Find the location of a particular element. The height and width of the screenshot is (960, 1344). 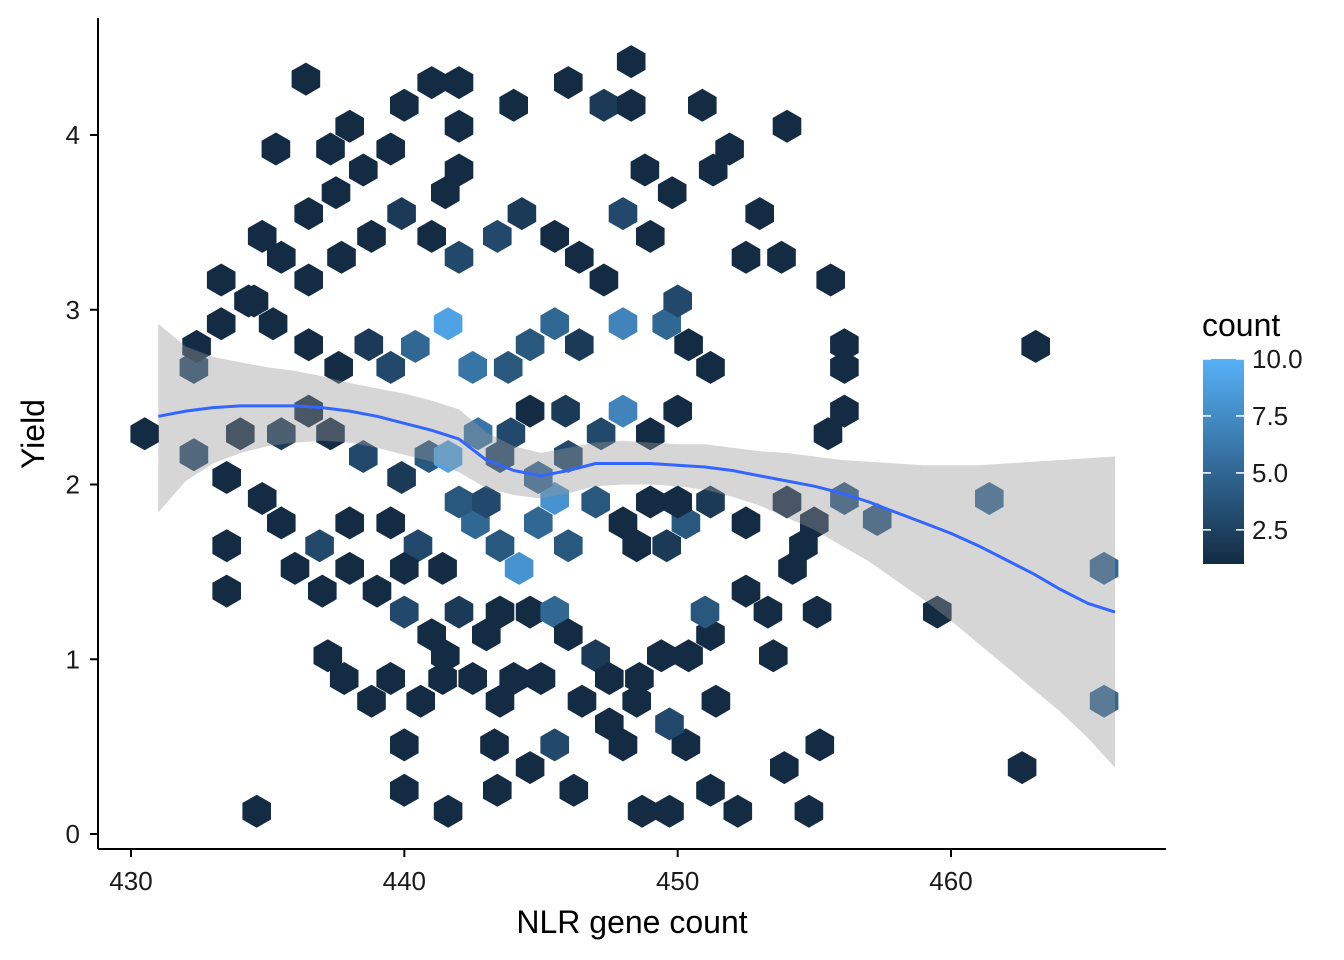

x-axis-title: NLR gene count is located at coordinates (631, 922).